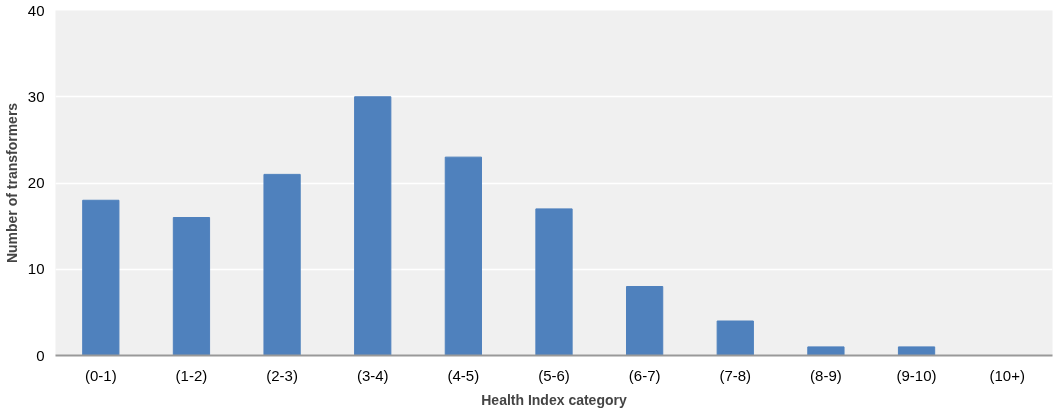 The width and height of the screenshot is (1058, 410). Describe the element at coordinates (554, 375) in the screenshot. I see `x-tick-label: (5-6)` at that location.